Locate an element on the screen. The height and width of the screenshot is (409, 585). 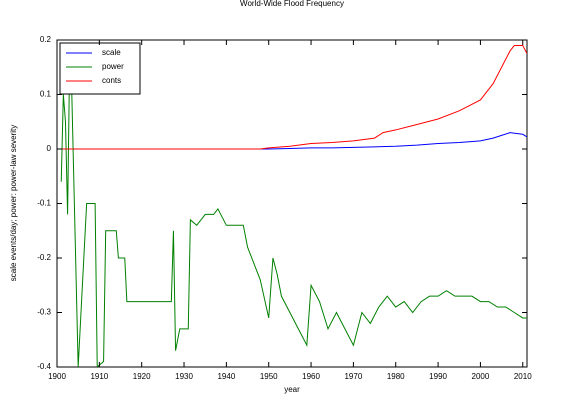
legend-label: conts is located at coordinates (111, 80).